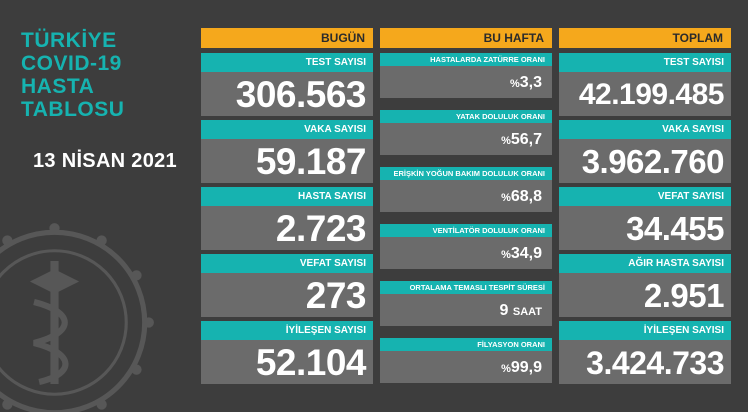  I want to click on stat-card-total-cases: VAKA SAYISI 3.962.760, so click(645, 151).